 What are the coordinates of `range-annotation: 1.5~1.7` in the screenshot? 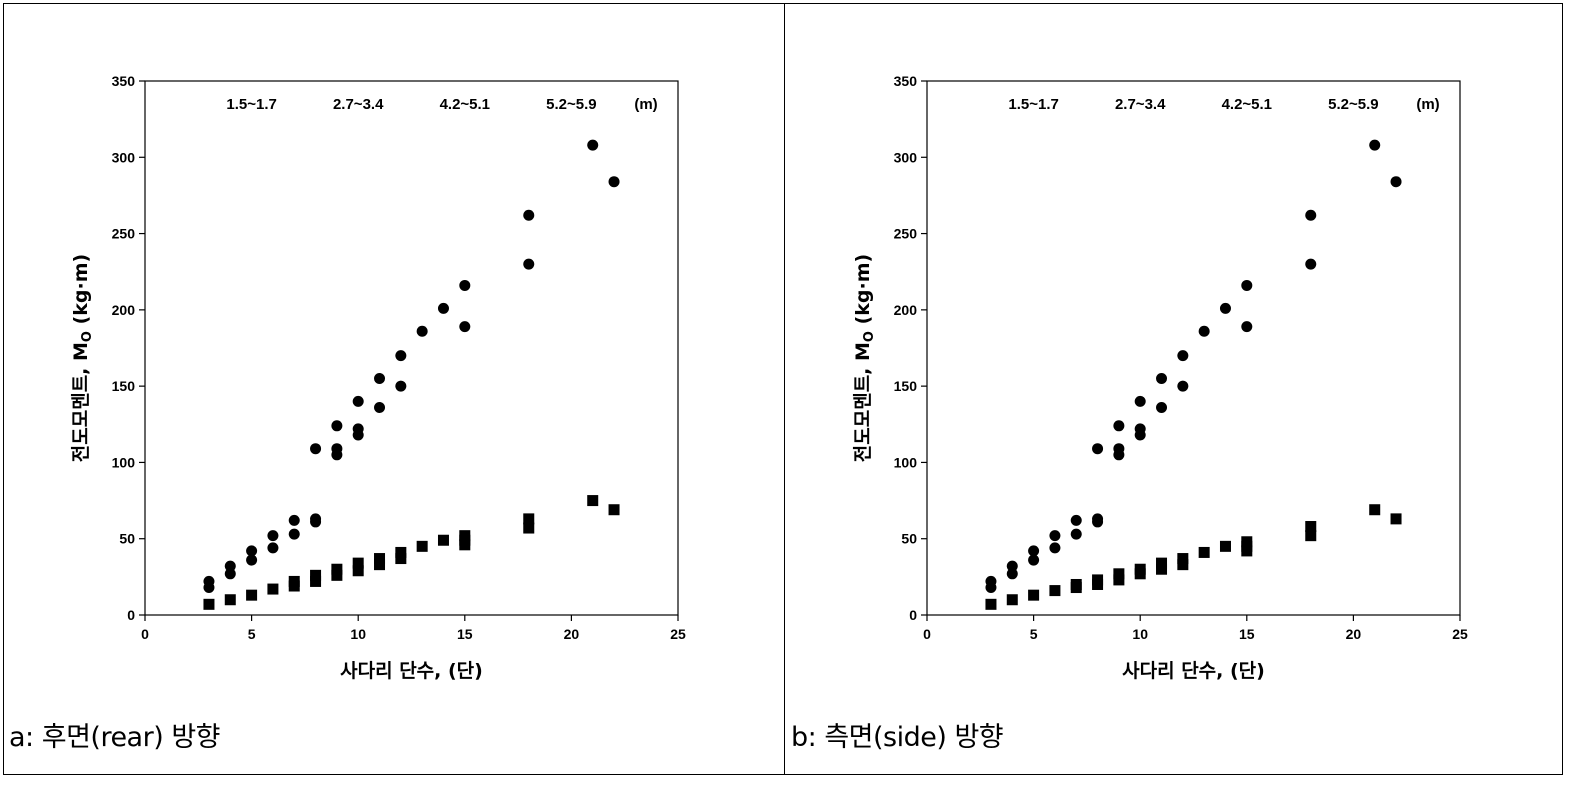 It's located at (251, 104).